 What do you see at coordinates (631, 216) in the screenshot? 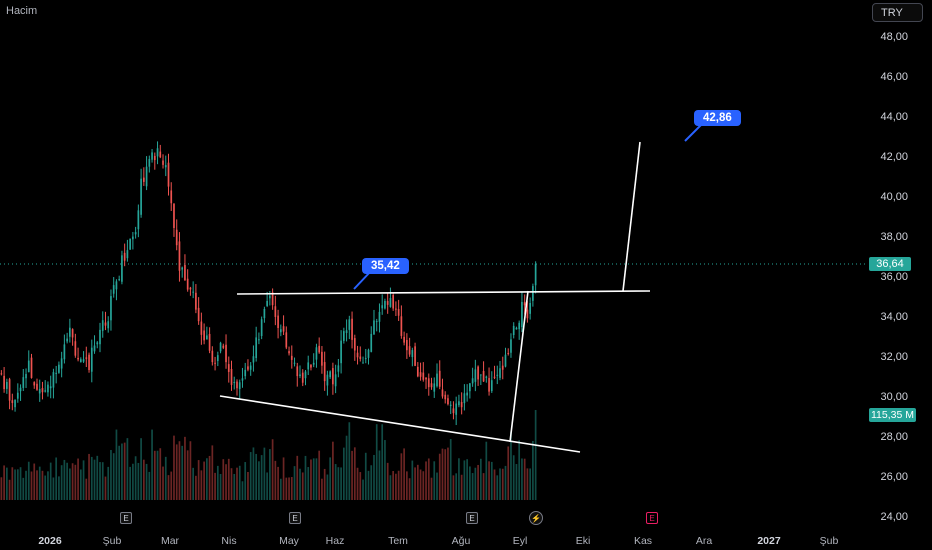
I see `target-projection-line` at bounding box center [631, 216].